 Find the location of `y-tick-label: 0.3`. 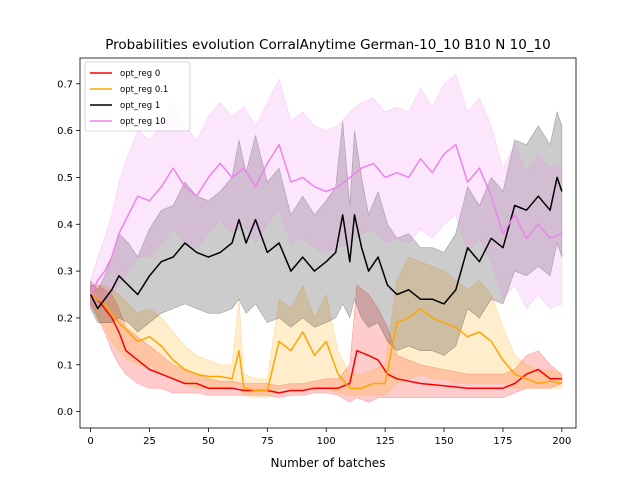

y-tick-label: 0.3 is located at coordinates (65, 272).